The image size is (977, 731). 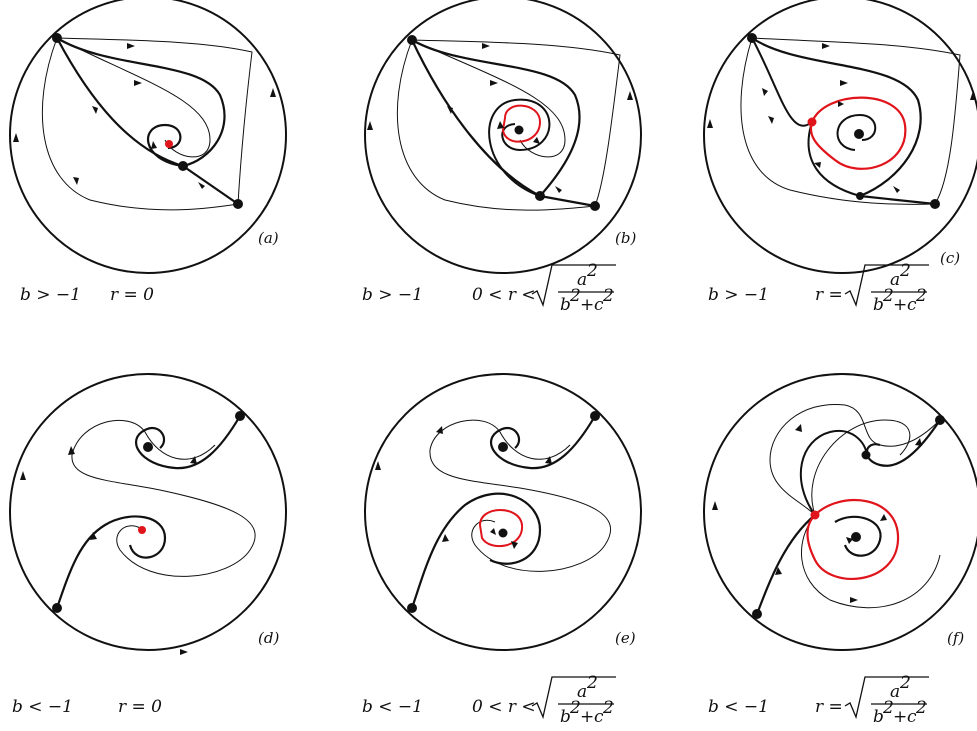 I want to click on panel-a: (a), so click(x=148, y=137).